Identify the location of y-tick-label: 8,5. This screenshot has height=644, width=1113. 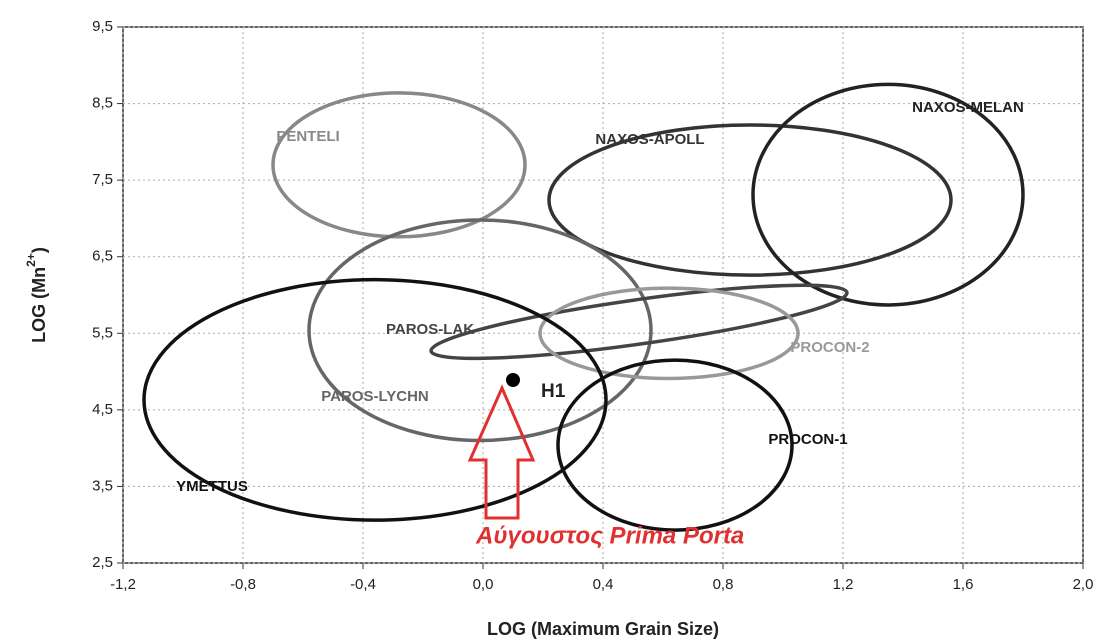
(102, 103).